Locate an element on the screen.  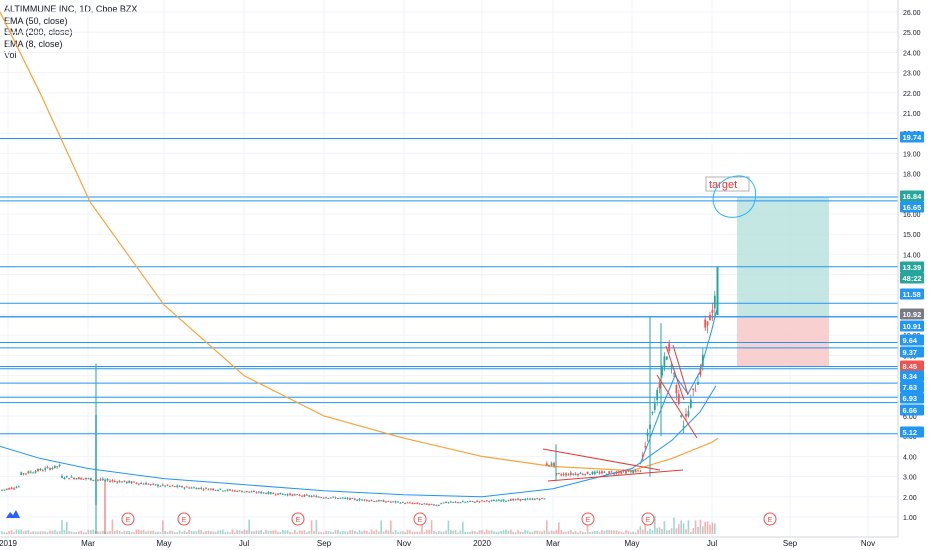
symbol-title: ALTIMMUNE INC, 1D, Cboe BZX is located at coordinates (71, 9).